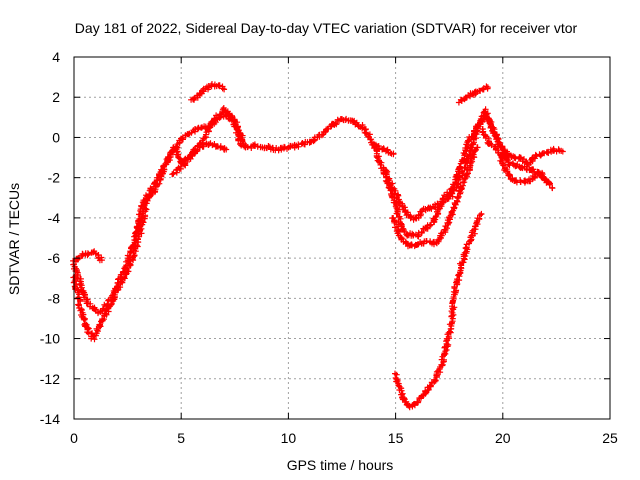  What do you see at coordinates (56, 57) in the screenshot?
I see `y-tick-label: 4` at bounding box center [56, 57].